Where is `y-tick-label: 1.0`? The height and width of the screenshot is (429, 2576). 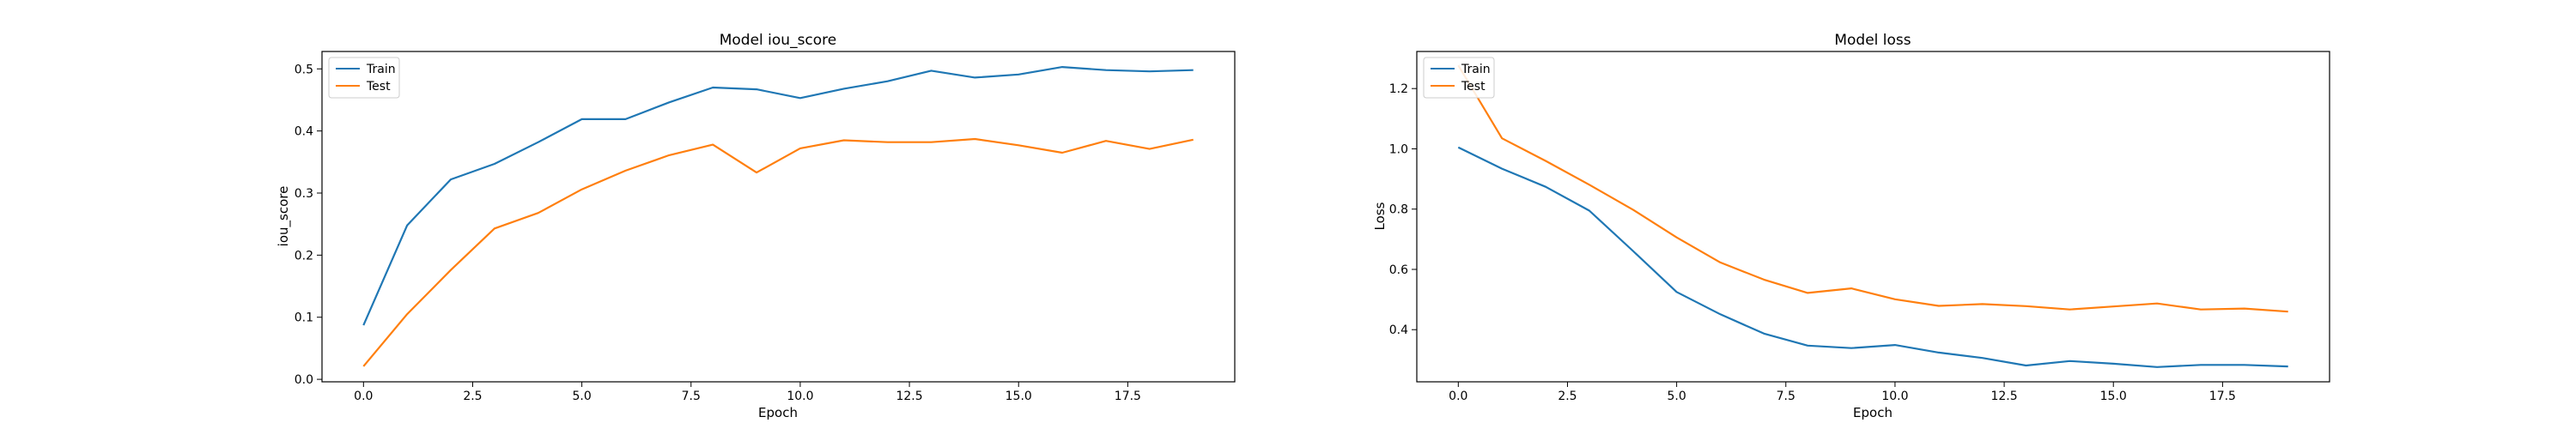
y-tick-label: 1.0 is located at coordinates (1398, 149).